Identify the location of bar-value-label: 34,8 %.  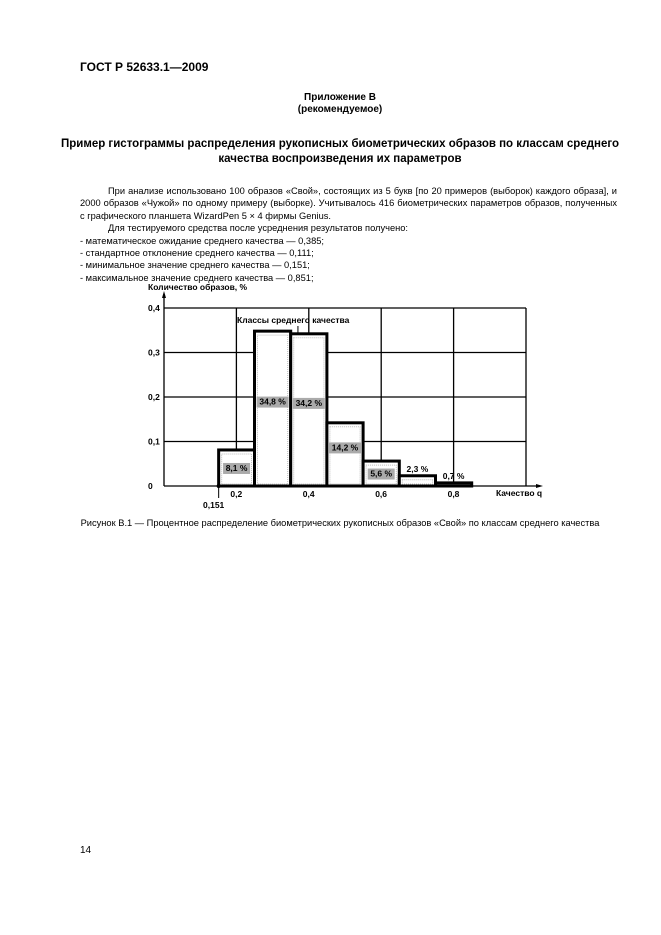
(272, 402).